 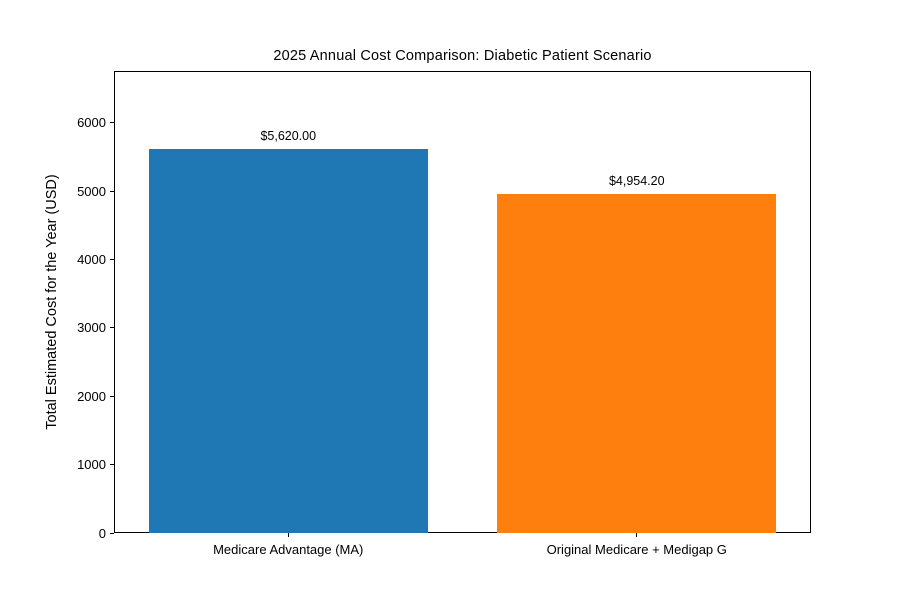 What do you see at coordinates (91, 465) in the screenshot?
I see `y-tick-label: 1000` at bounding box center [91, 465].